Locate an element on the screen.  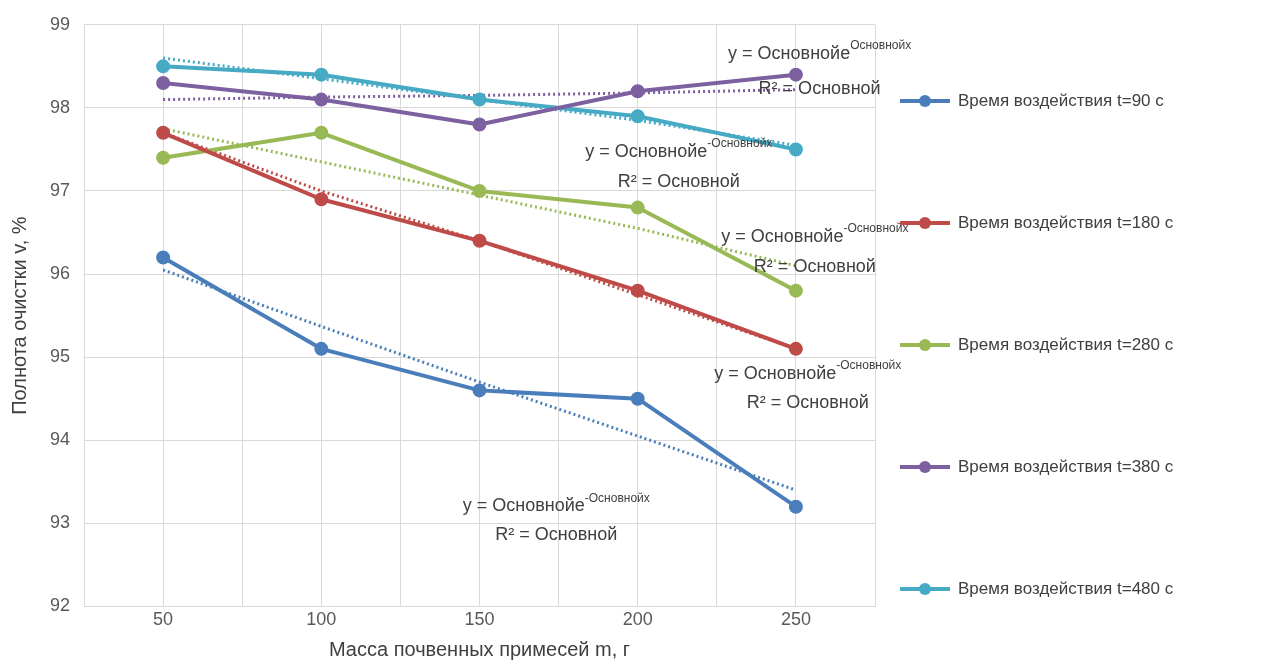
x-tick-label: 100 is located at coordinates (321, 619).